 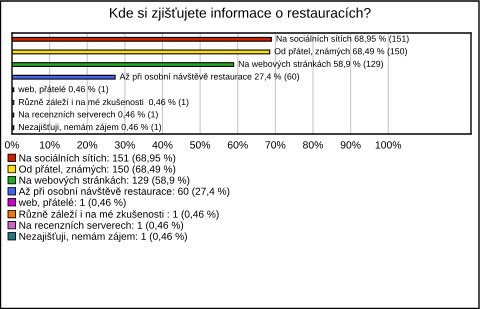 What do you see at coordinates (210, 77) in the screenshot?
I see `data-label: Až při osobní návštěvě restaurace 27,4 % (60)` at bounding box center [210, 77].